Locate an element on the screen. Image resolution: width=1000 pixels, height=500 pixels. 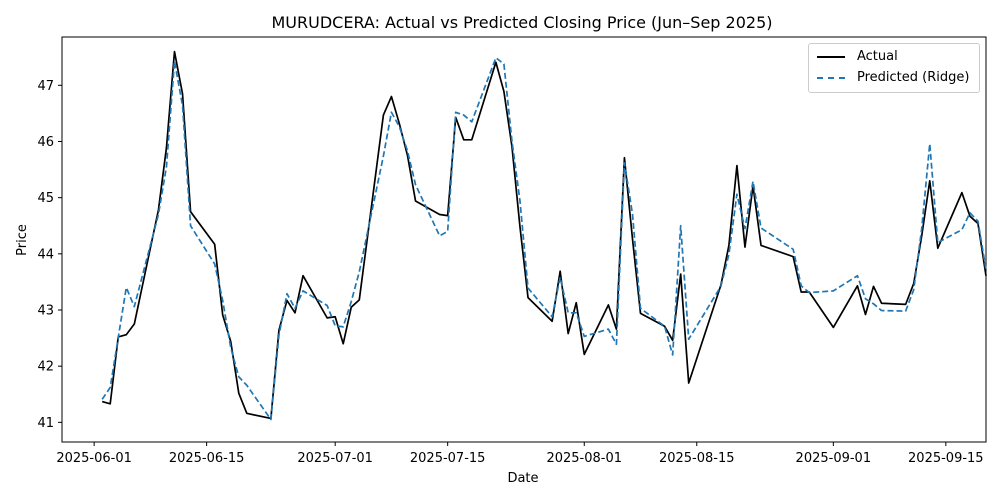
legend-item-actual: Actual is located at coordinates (857, 56).